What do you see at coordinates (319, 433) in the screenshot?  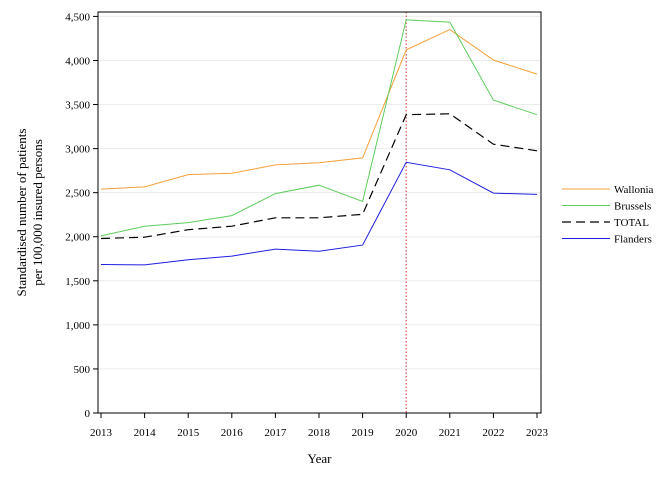 I see `x-tick-label: 2018` at bounding box center [319, 433].